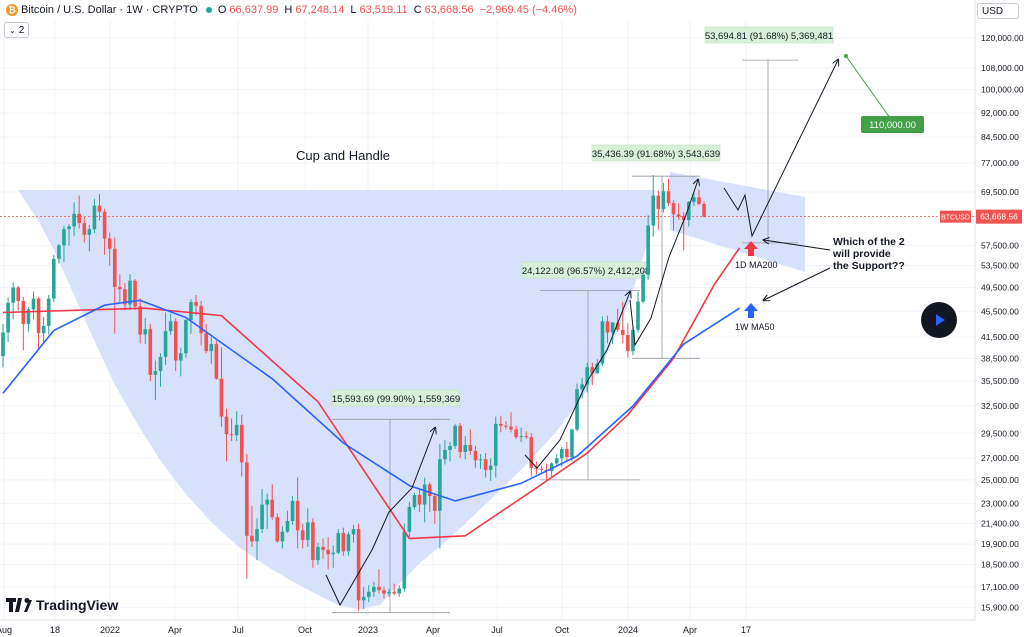 The width and height of the screenshot is (1024, 637). I want to click on time-axis: Aug 18 2022 Apr Jul Oct 2023 Apr Jul Oct 2024 Apr 17, so click(487, 627).